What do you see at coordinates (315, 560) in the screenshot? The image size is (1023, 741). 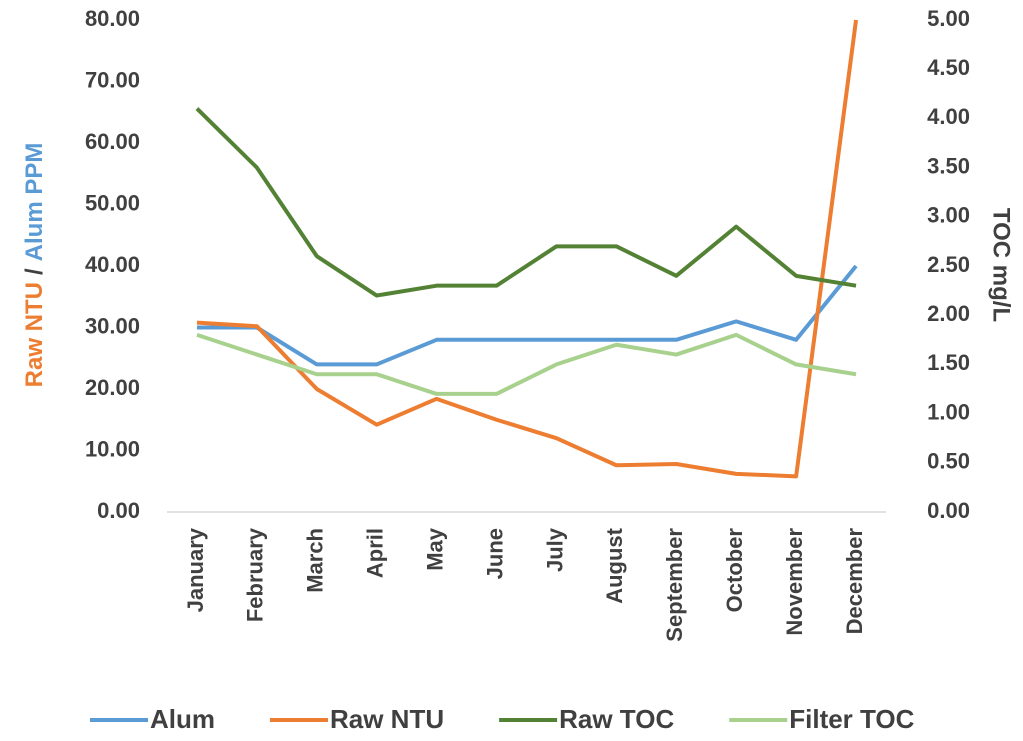 I see `x-tick-label: March` at bounding box center [315, 560].